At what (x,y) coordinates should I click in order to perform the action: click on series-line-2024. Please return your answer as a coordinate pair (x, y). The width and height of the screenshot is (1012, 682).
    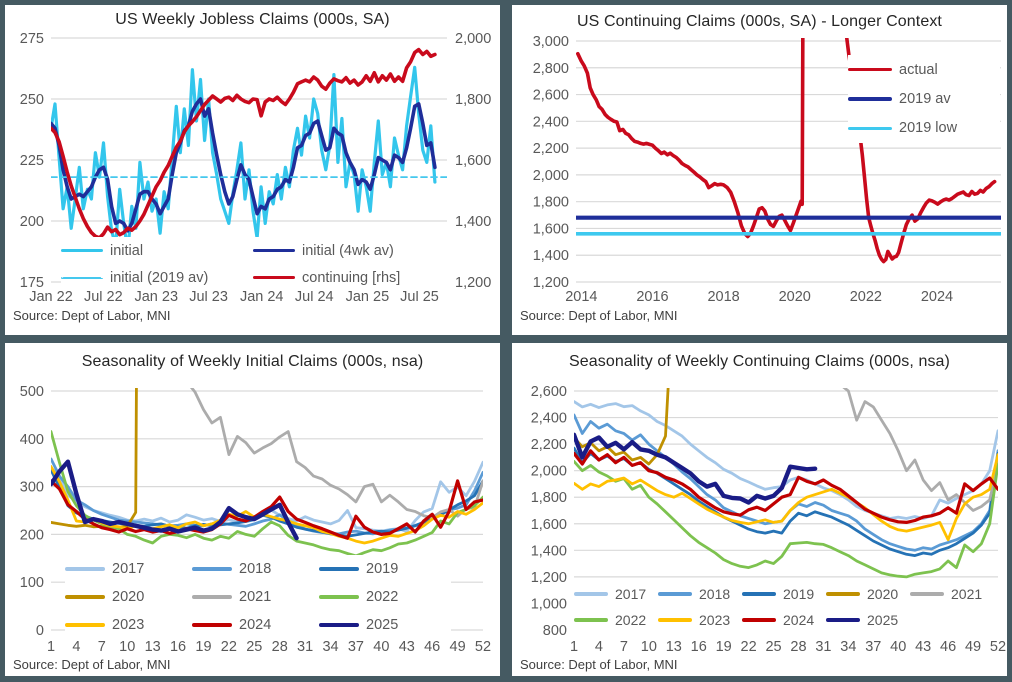
    Looking at the image, I should click on (786, 486).